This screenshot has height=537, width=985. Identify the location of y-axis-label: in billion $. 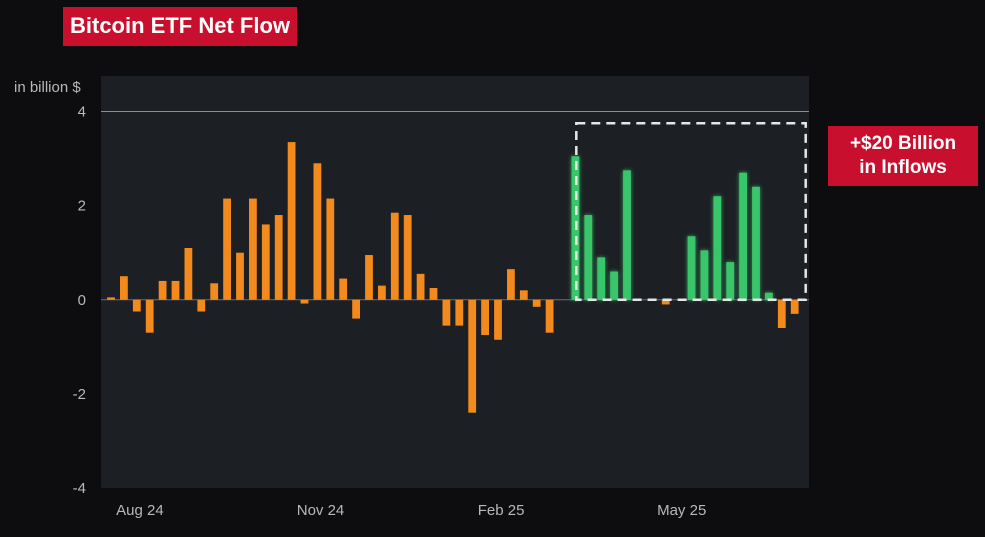
(47, 87).